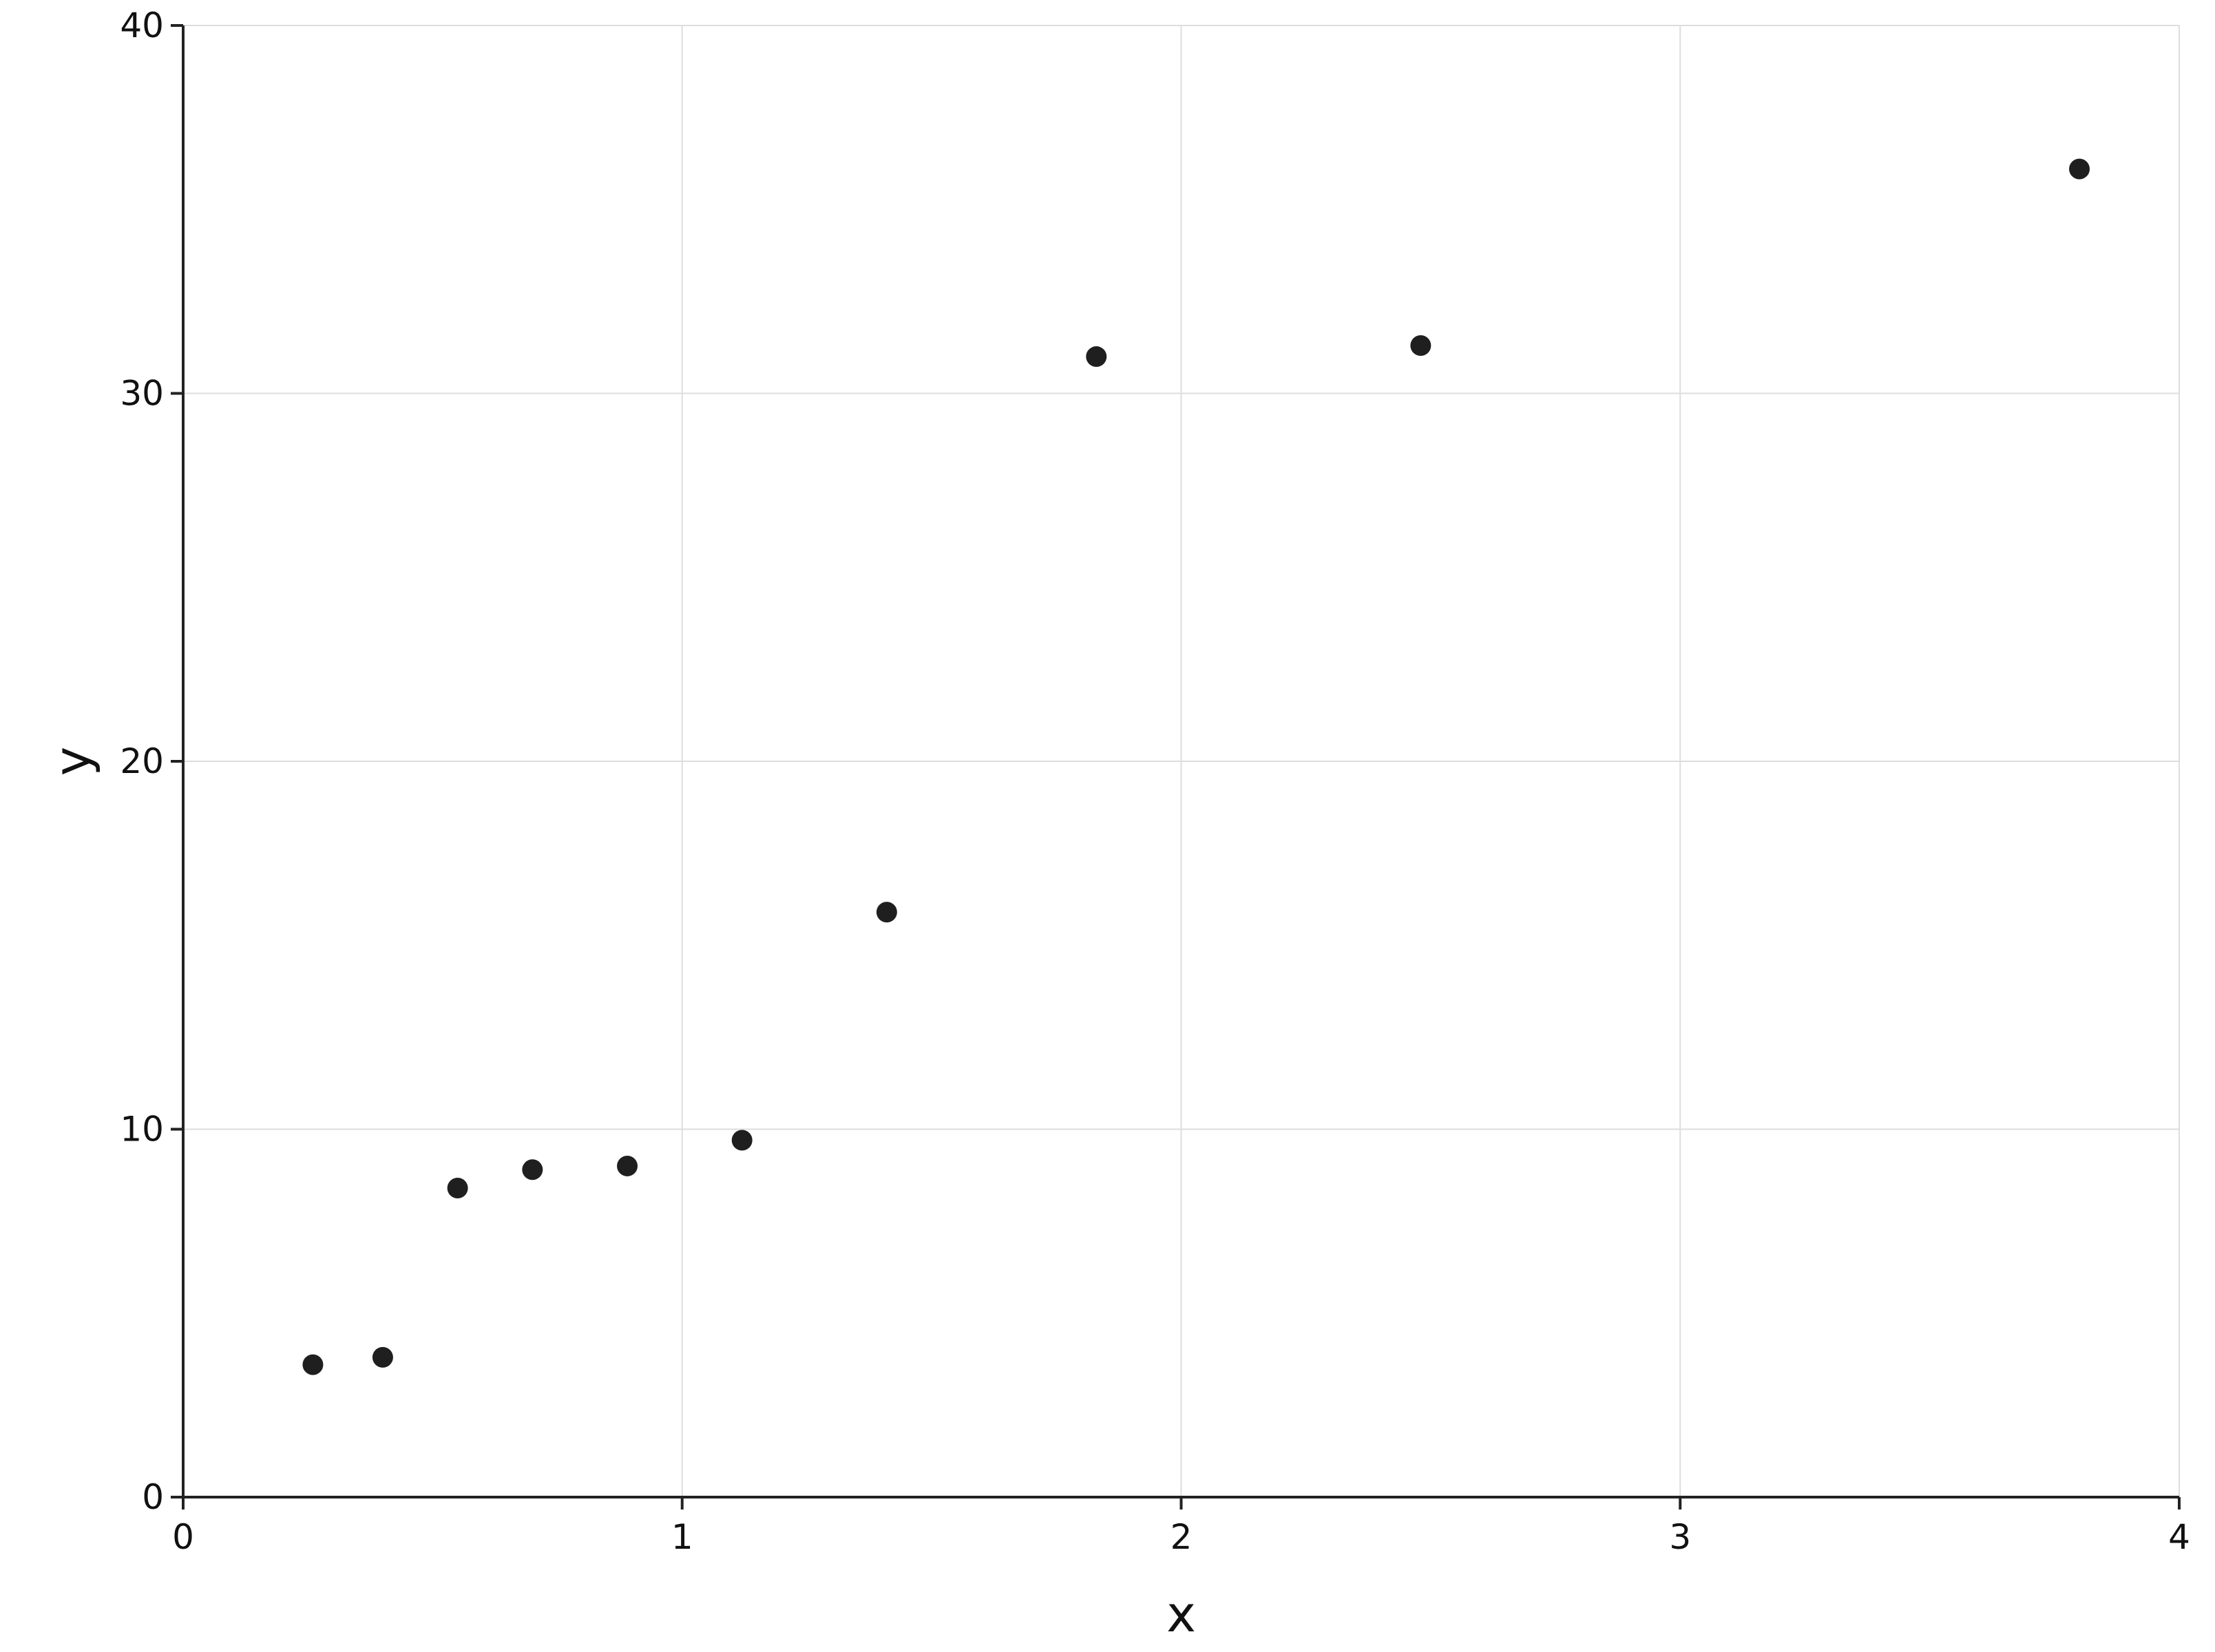  I want to click on x-tick-label: 3, so click(1680, 1537).